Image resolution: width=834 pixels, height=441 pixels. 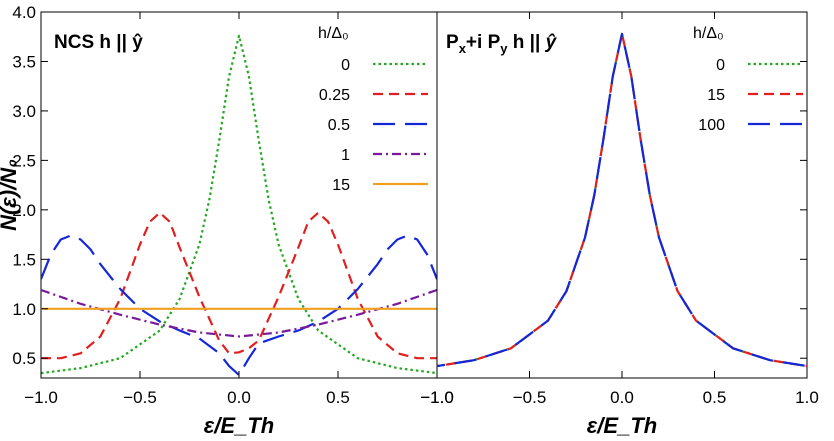 What do you see at coordinates (530, 397) in the screenshot?
I see `right-x-tick-label: −0.5` at bounding box center [530, 397].